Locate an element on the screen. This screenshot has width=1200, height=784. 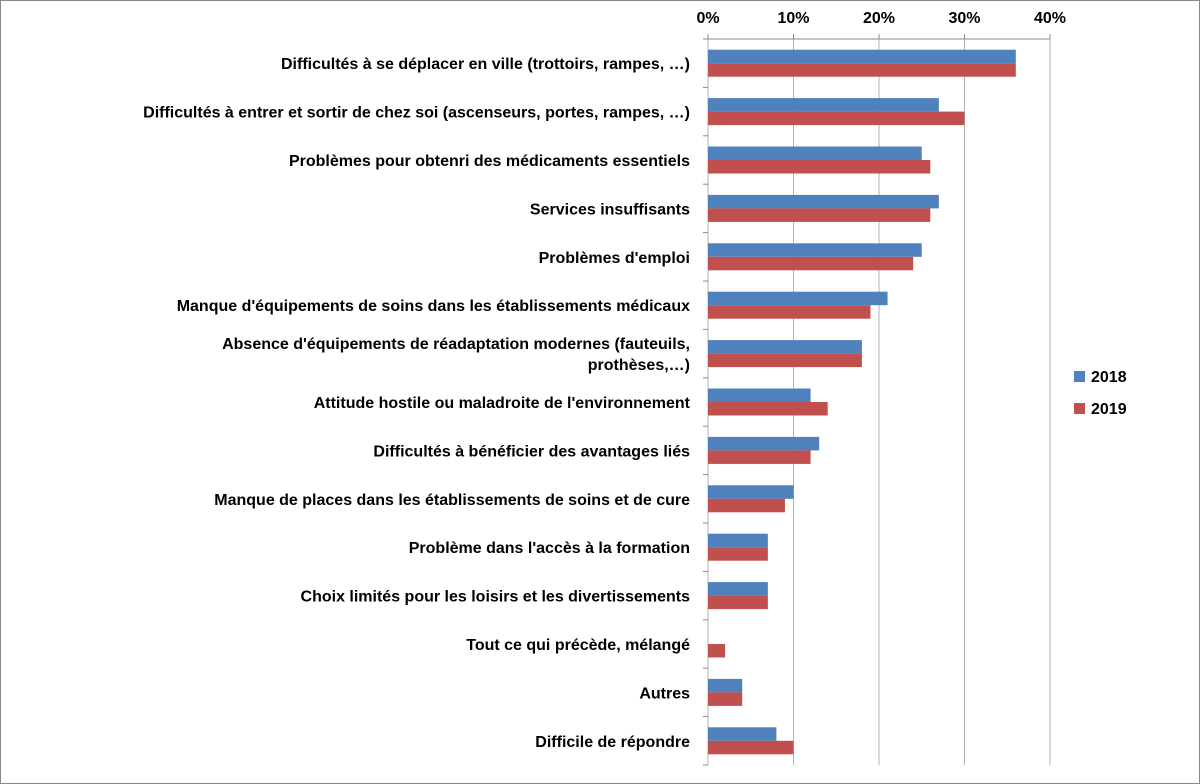
x-axis-ticks: 0% 10% 20% 30% 40% is located at coordinates (881, 18).